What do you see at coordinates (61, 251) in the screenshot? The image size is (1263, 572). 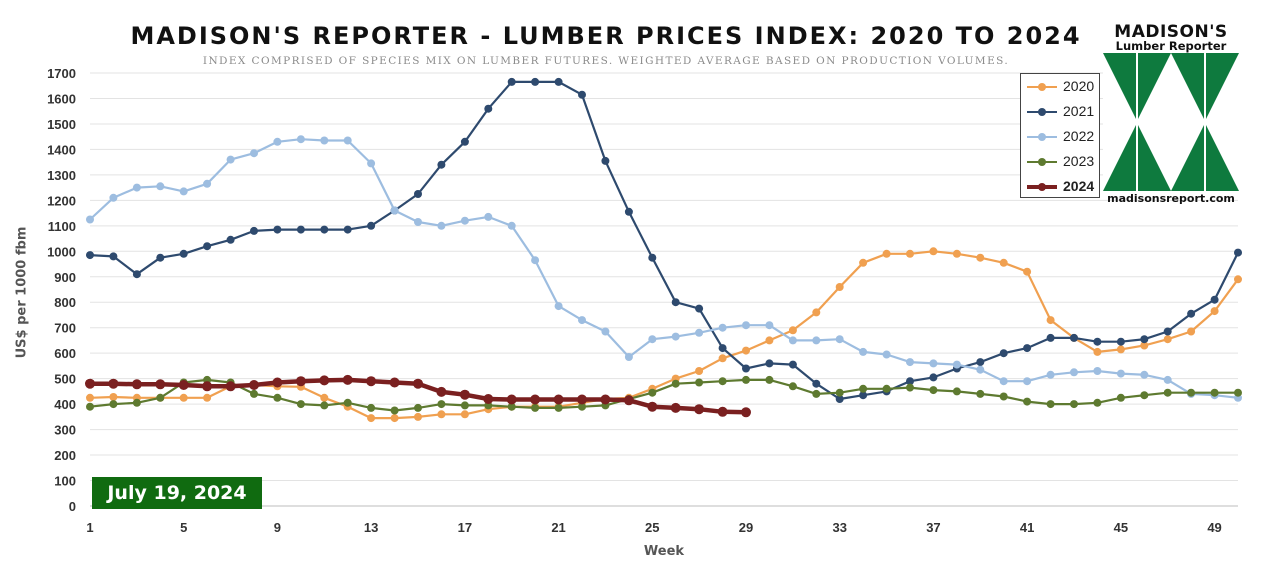 I see `y-tick-label: 1000` at bounding box center [61, 251].